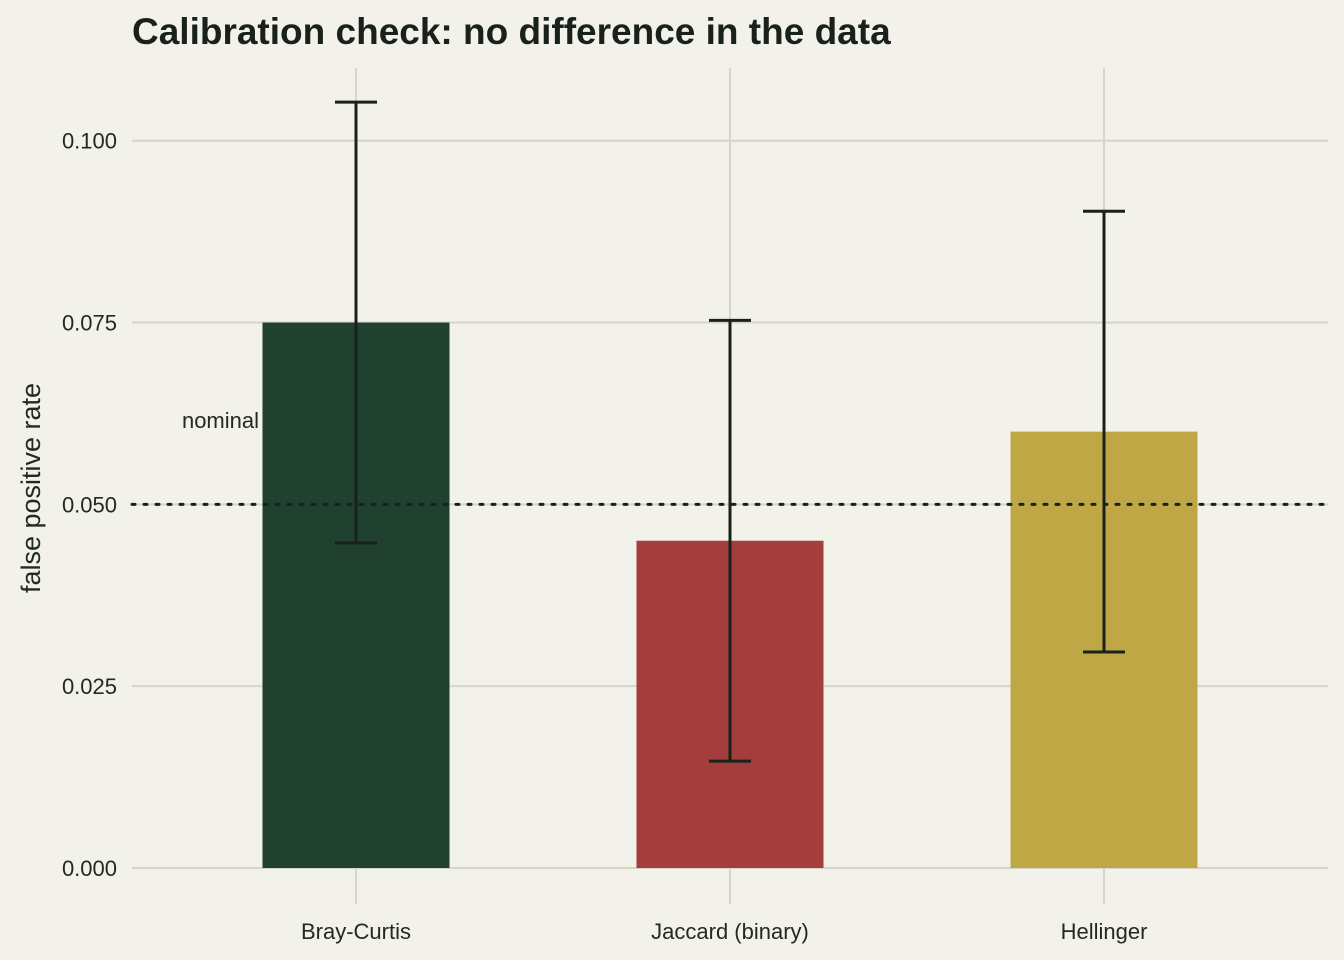 Image resolution: width=1344 pixels, height=960 pixels. Describe the element at coordinates (89, 686) in the screenshot. I see `y-tick-label: 0.025` at that location.